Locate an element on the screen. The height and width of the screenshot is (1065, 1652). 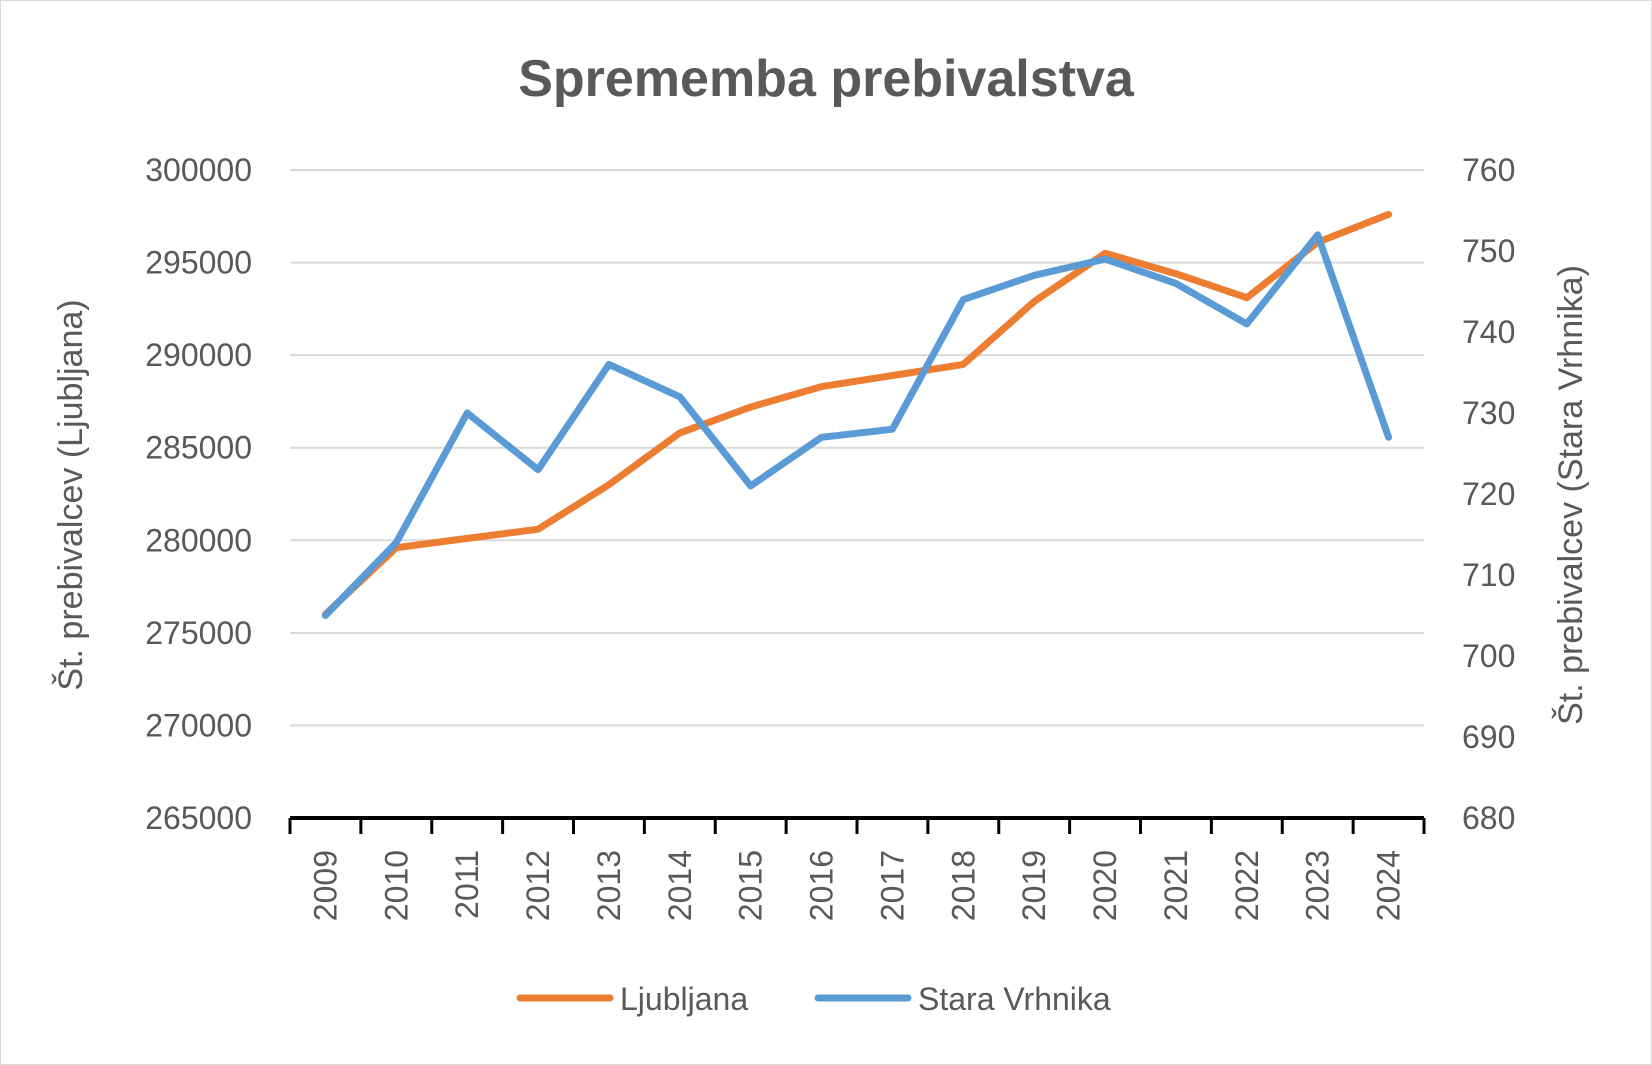
x-tick-label: 2020 is located at coordinates (1105, 885).